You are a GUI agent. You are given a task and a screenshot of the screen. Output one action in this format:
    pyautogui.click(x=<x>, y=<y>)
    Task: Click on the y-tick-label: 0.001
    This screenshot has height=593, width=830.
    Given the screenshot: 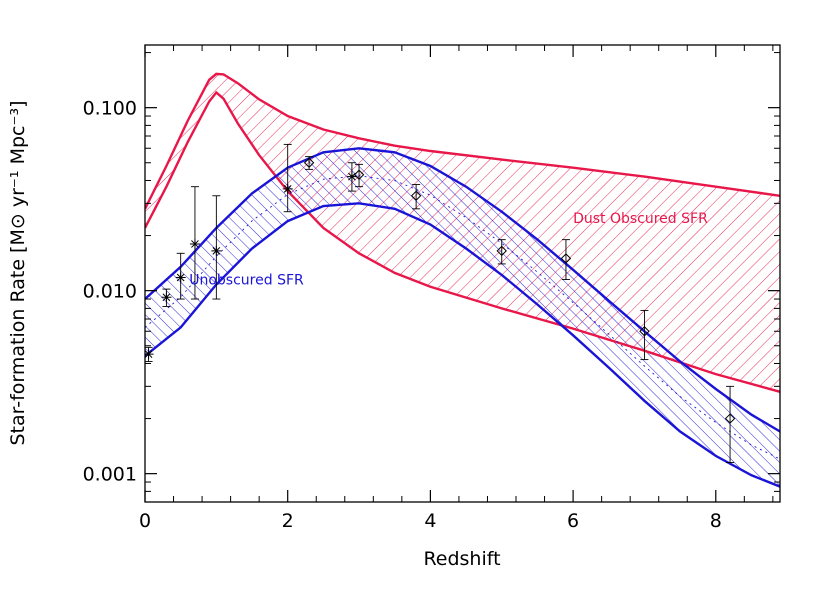 What is the action you would take?
    pyautogui.click(x=110, y=475)
    